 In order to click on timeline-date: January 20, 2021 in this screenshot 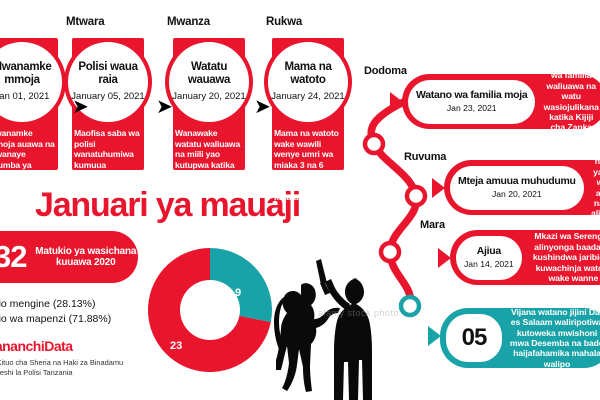, I will do `click(209, 97)`.